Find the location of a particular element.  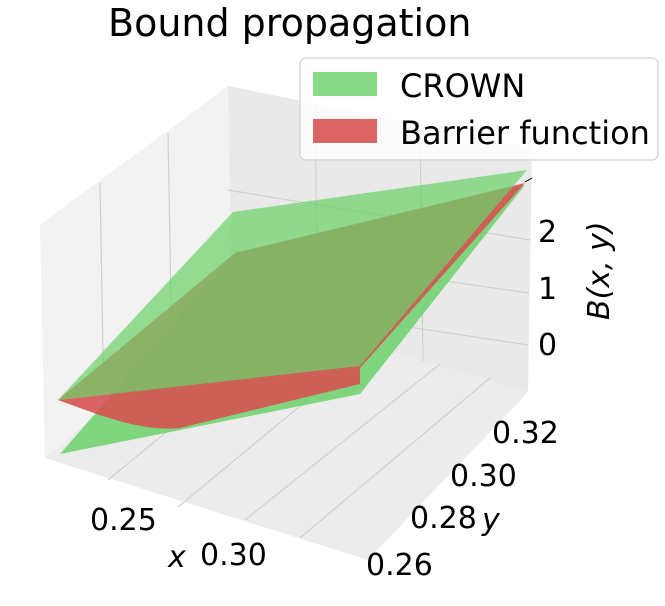

y-tick-label-0.32: 0.32 is located at coordinates (525, 433).